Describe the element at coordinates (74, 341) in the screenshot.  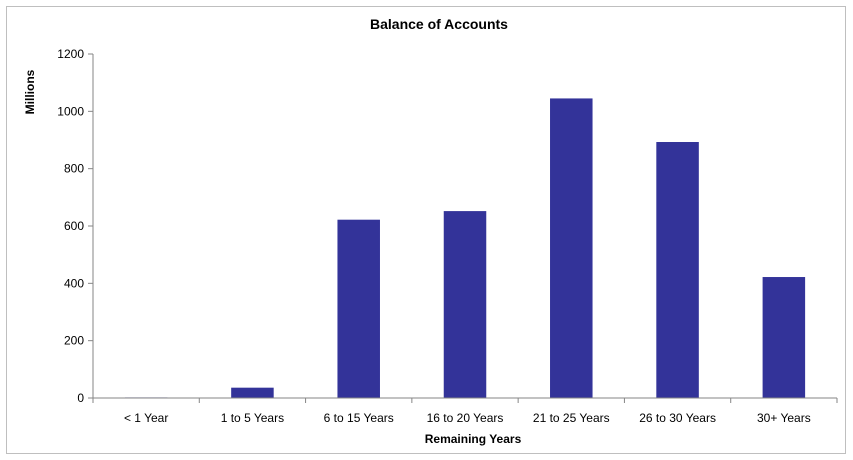
I see `y-tick-label: 200` at that location.